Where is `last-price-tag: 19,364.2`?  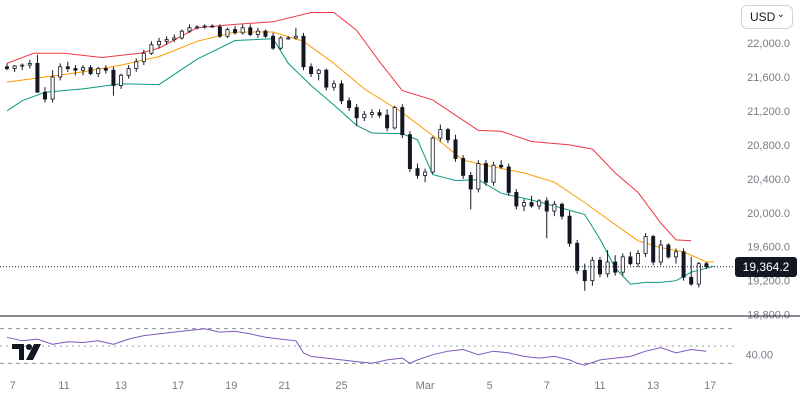 last-price-tag: 19,364.2 is located at coordinates (766, 267).